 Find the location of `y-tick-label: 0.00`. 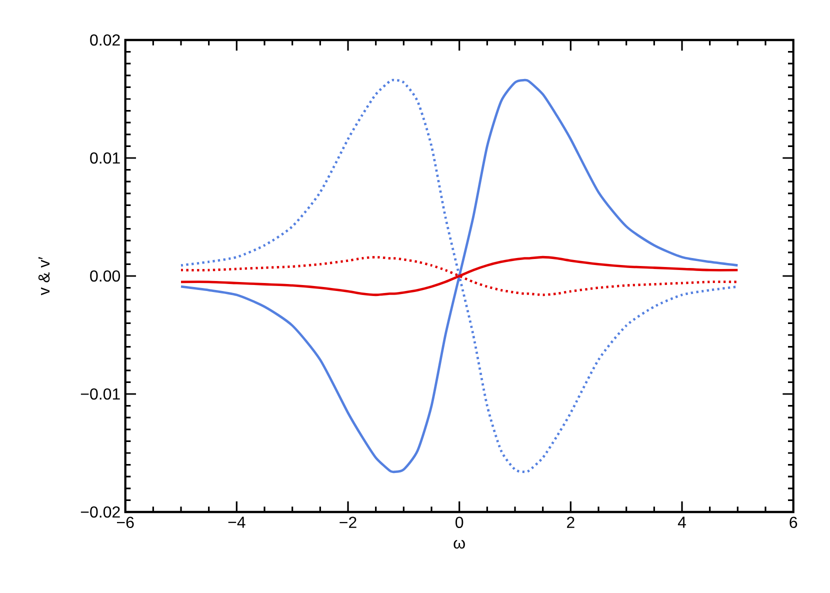

y-tick-label: 0.00 is located at coordinates (105, 276).